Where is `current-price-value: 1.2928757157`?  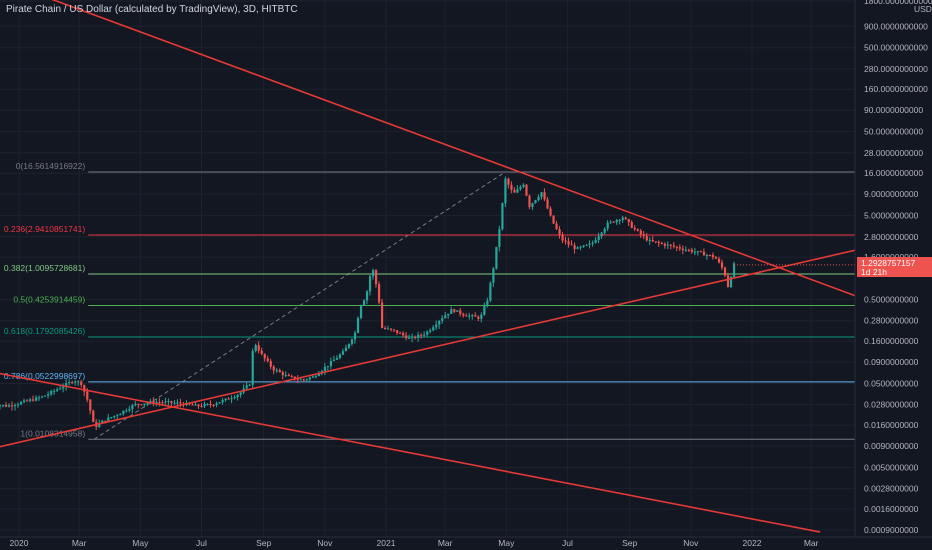
current-price-value: 1.2928757157 is located at coordinates (888, 263).